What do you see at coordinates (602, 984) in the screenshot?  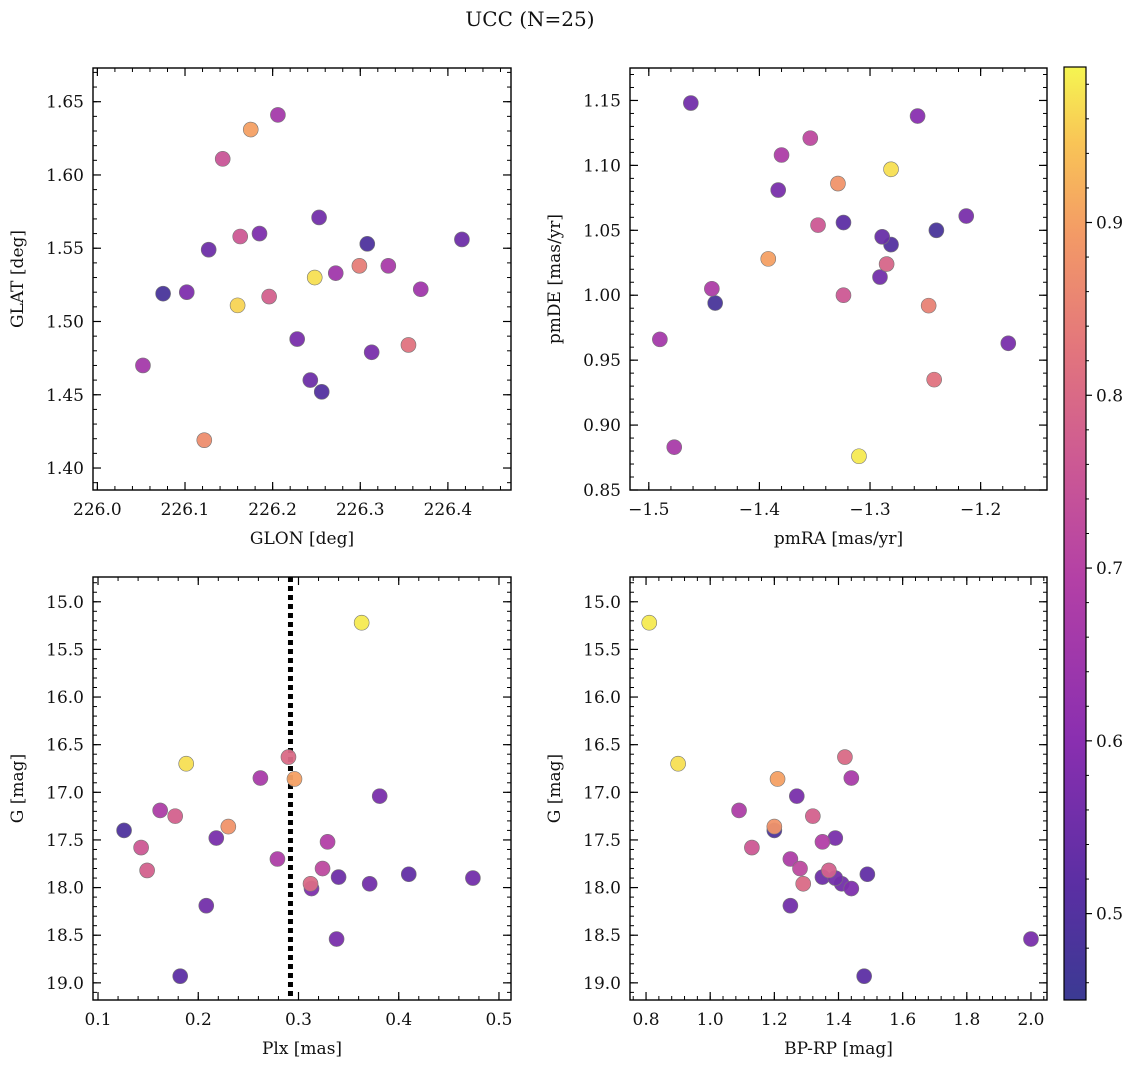 I see `y-tick-label: 19.0` at bounding box center [602, 984].